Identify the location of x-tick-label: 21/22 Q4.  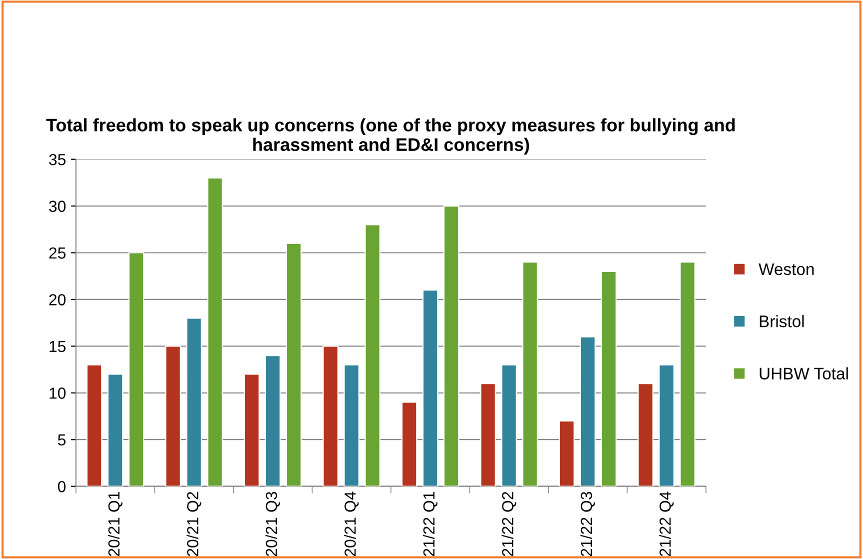
(666, 524).